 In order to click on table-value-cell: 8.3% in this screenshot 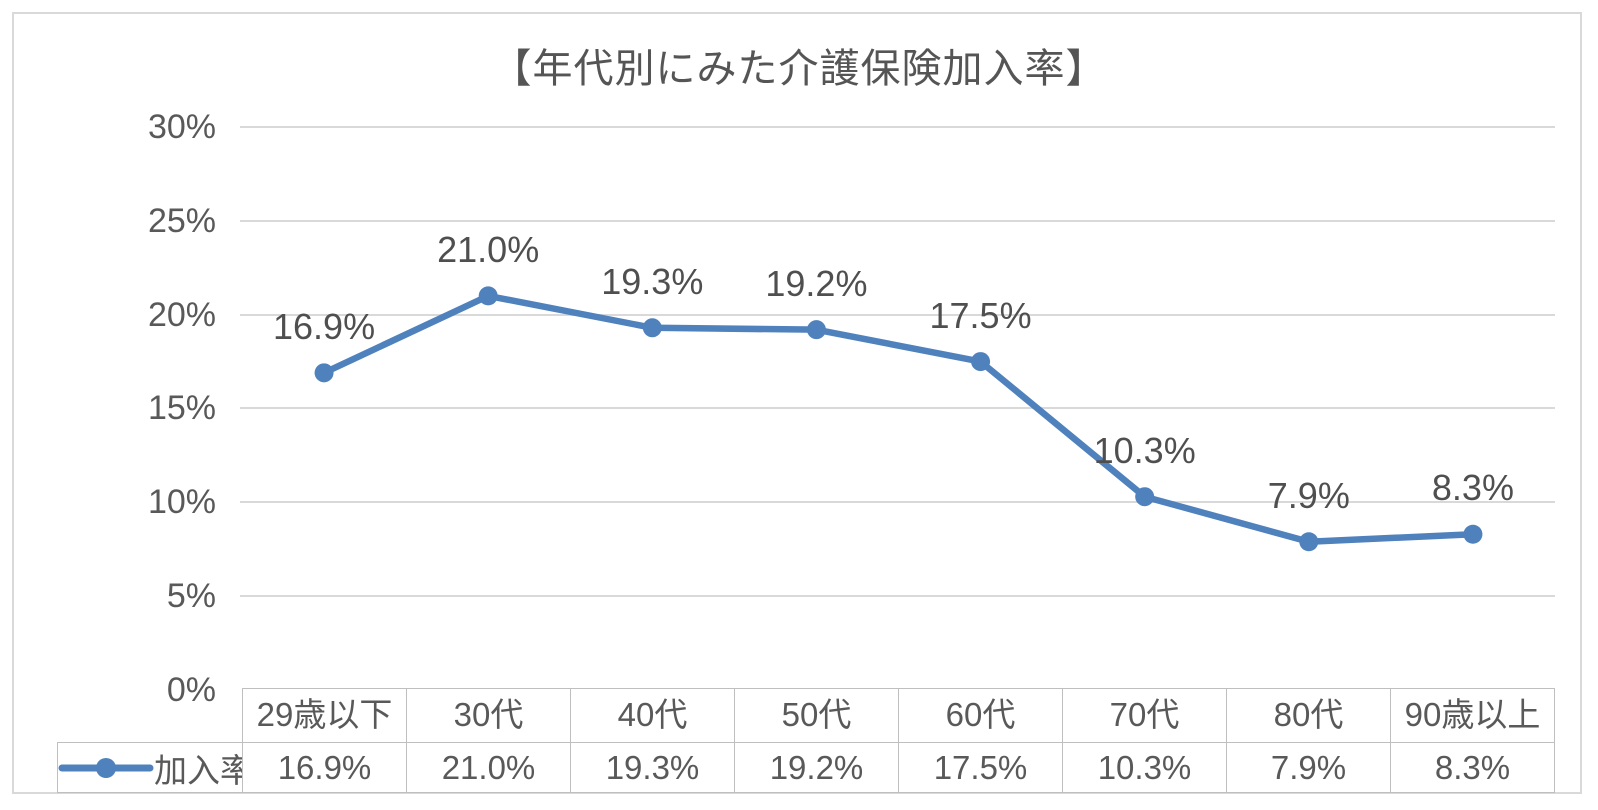, I will do `click(1473, 767)`.